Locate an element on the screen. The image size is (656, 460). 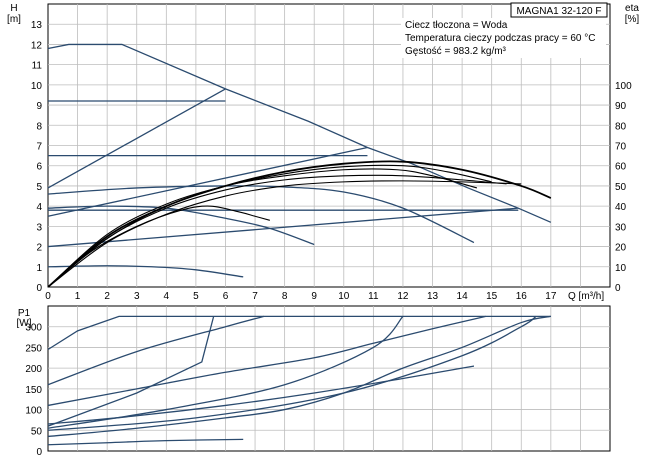
h-tick-label: 4 is located at coordinates (39, 207).